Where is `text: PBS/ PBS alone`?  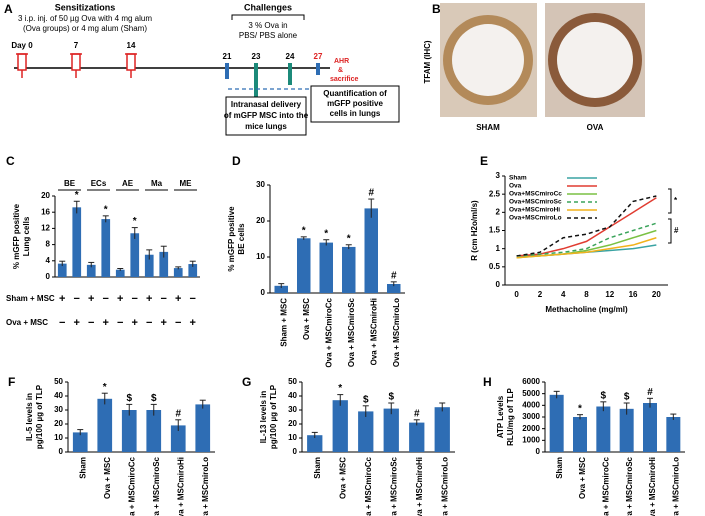
text: PBS/ PBS alone is located at coordinates (268, 35).